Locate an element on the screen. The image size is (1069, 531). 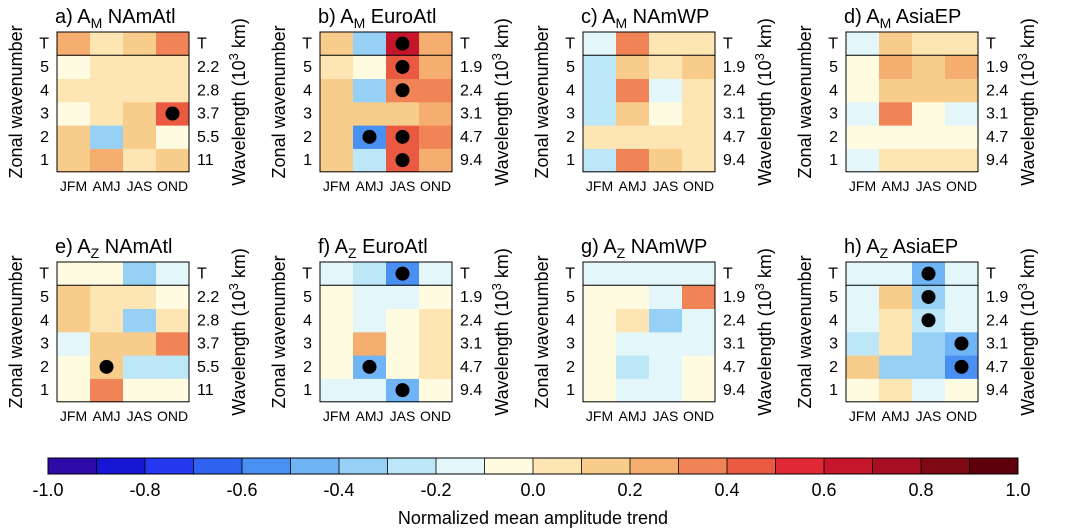
colorbar-label: Normalized mean amplitude trend is located at coordinates (533, 518).